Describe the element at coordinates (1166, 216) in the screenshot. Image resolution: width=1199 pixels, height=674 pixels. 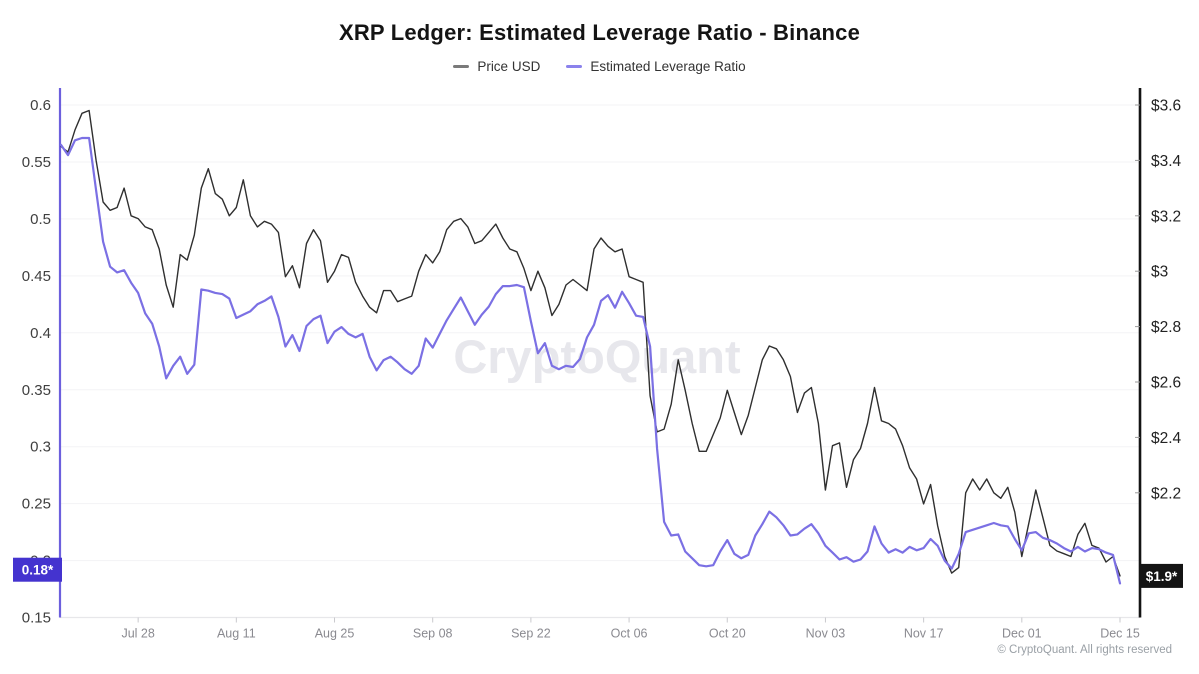
I see `right-axis-tick-label: $3.2` at that location.